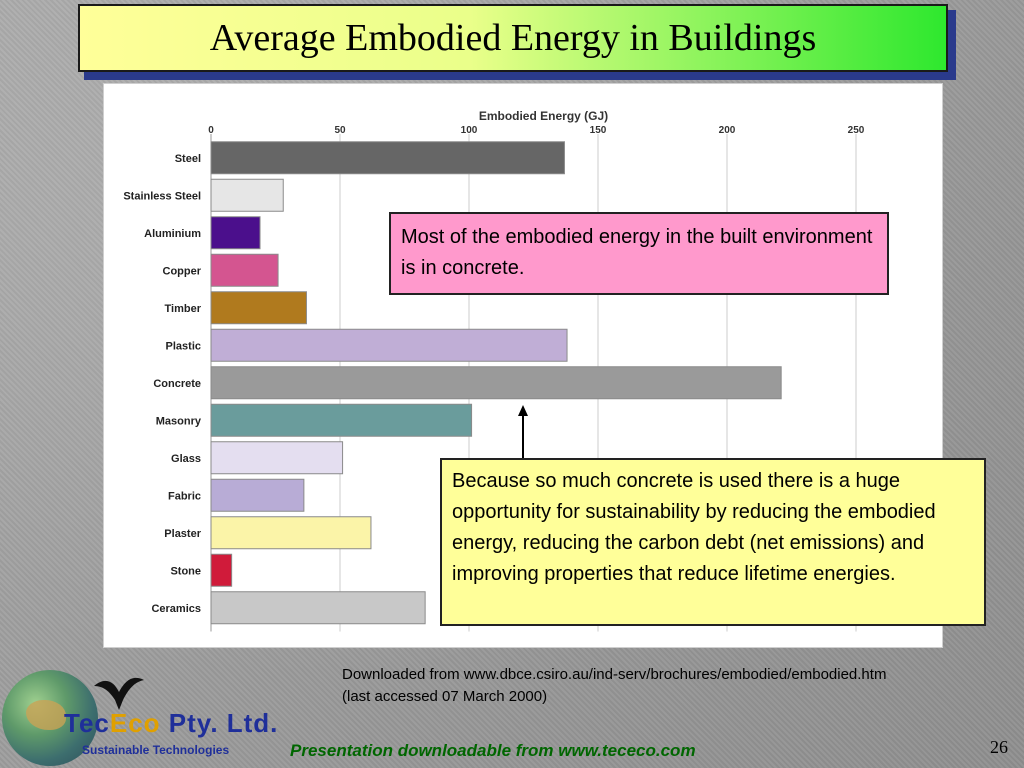 Image resolution: width=1024 pixels, height=768 pixels. What do you see at coordinates (387, 158) in the screenshot?
I see `bar-steel` at bounding box center [387, 158].